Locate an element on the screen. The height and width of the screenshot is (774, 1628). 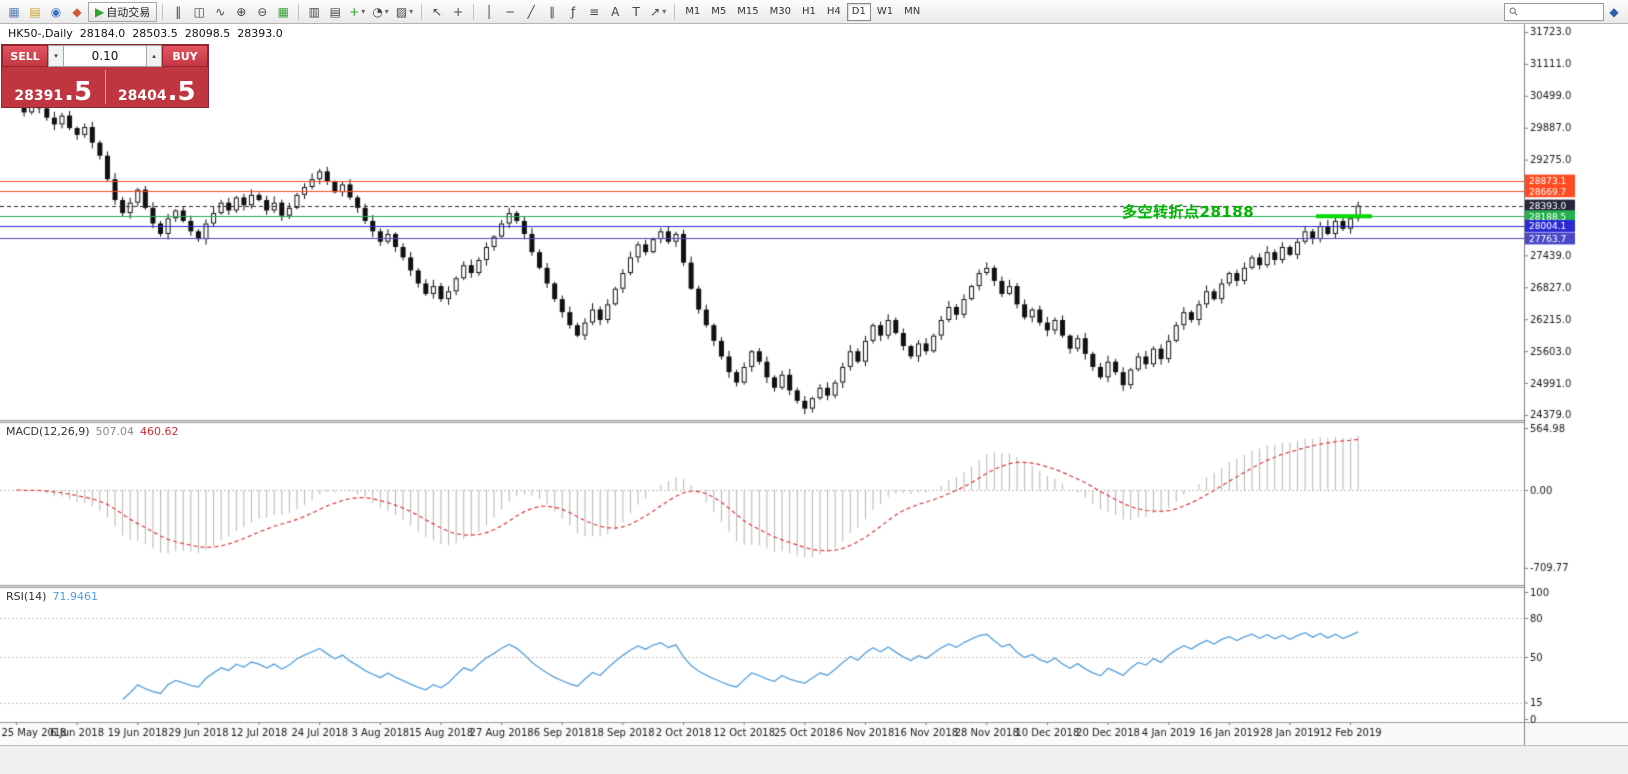
crosshair-button: + is located at coordinates (458, 12).